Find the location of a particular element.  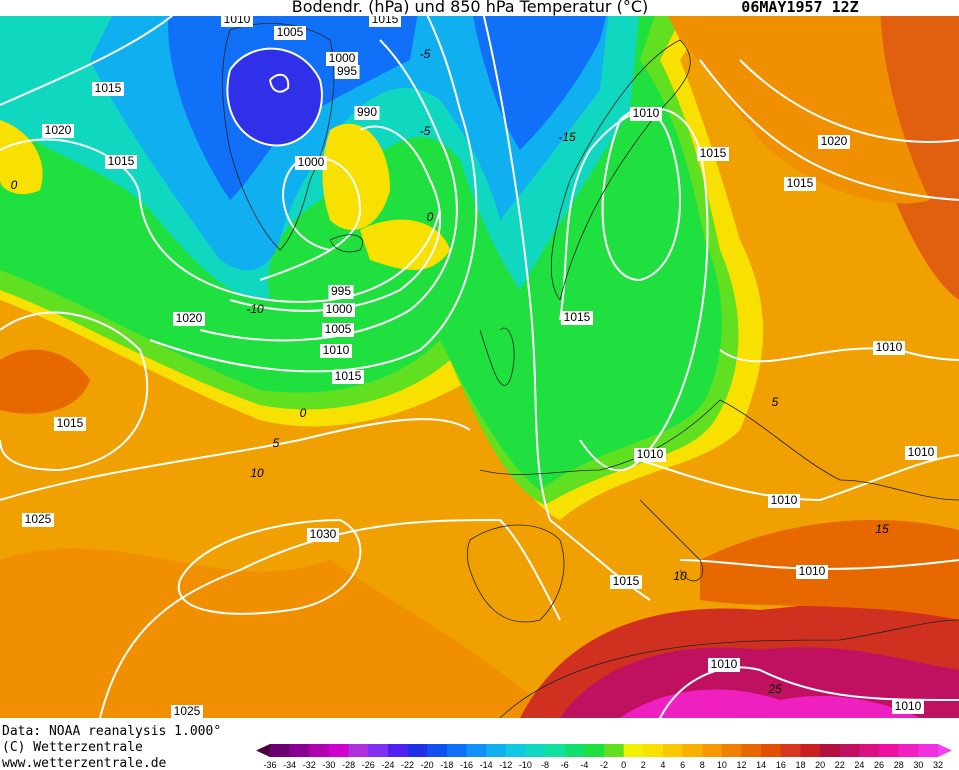

colorbar-tick-label: -10 is located at coordinates (525, 765).